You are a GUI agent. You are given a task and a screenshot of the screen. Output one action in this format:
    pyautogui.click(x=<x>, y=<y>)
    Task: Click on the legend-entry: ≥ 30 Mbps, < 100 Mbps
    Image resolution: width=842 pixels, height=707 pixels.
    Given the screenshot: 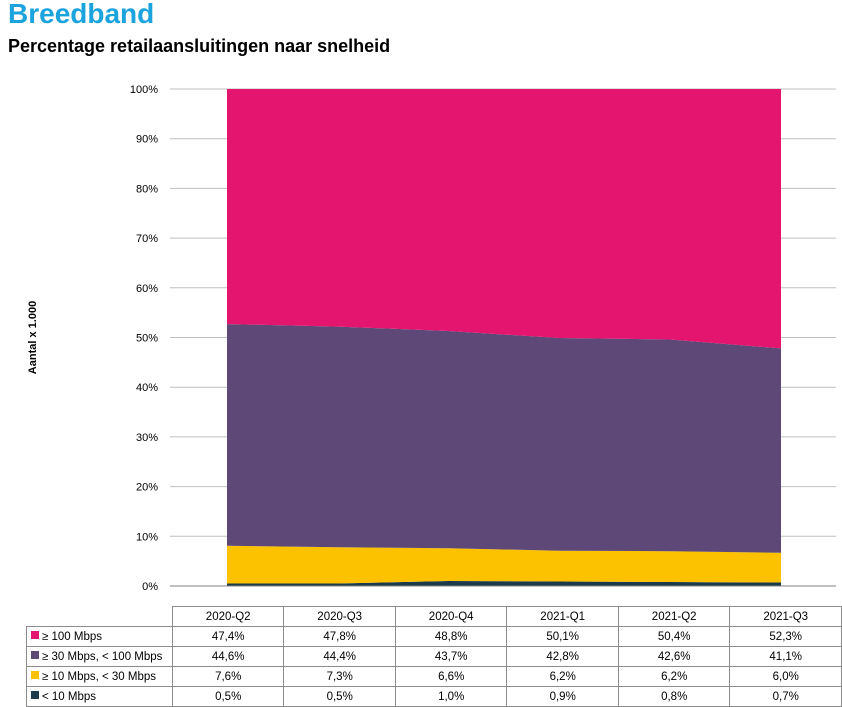 What is the action you would take?
    pyautogui.click(x=99, y=656)
    